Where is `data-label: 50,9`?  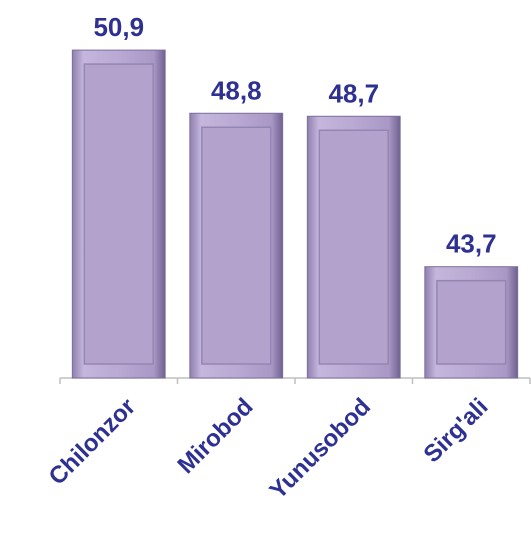 data-label: 50,9 is located at coordinates (118, 27).